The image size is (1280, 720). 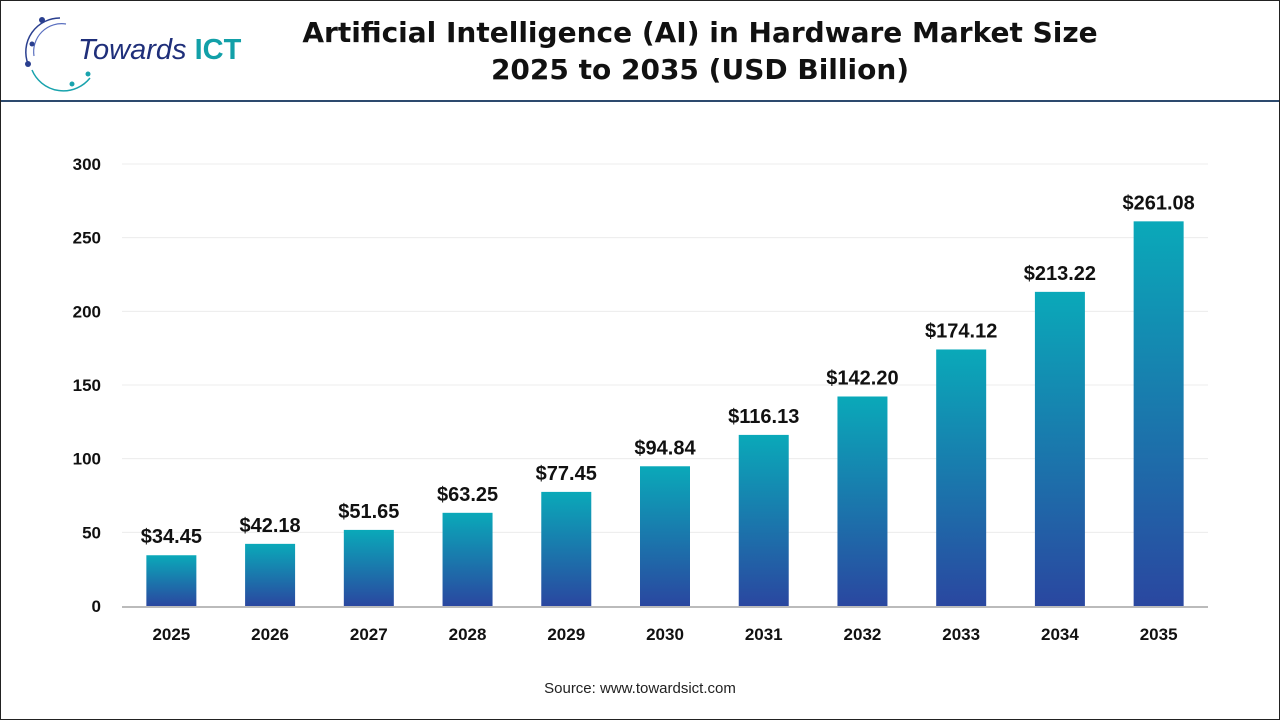 What do you see at coordinates (270, 634) in the screenshot?
I see `x-tick-label: 2026` at bounding box center [270, 634].